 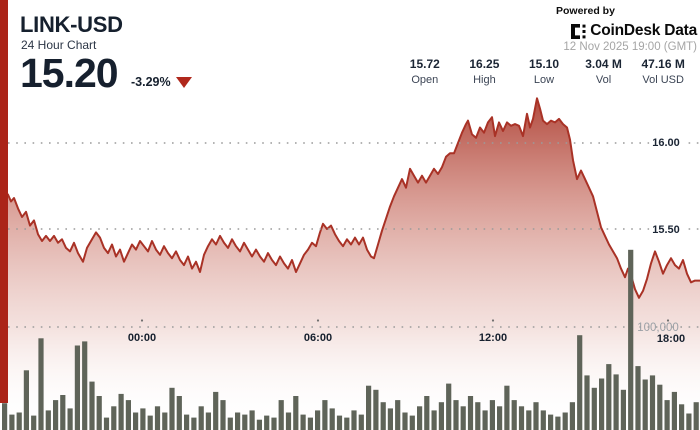 I want to click on x-axis-label-1200: 12:00, so click(x=493, y=338).